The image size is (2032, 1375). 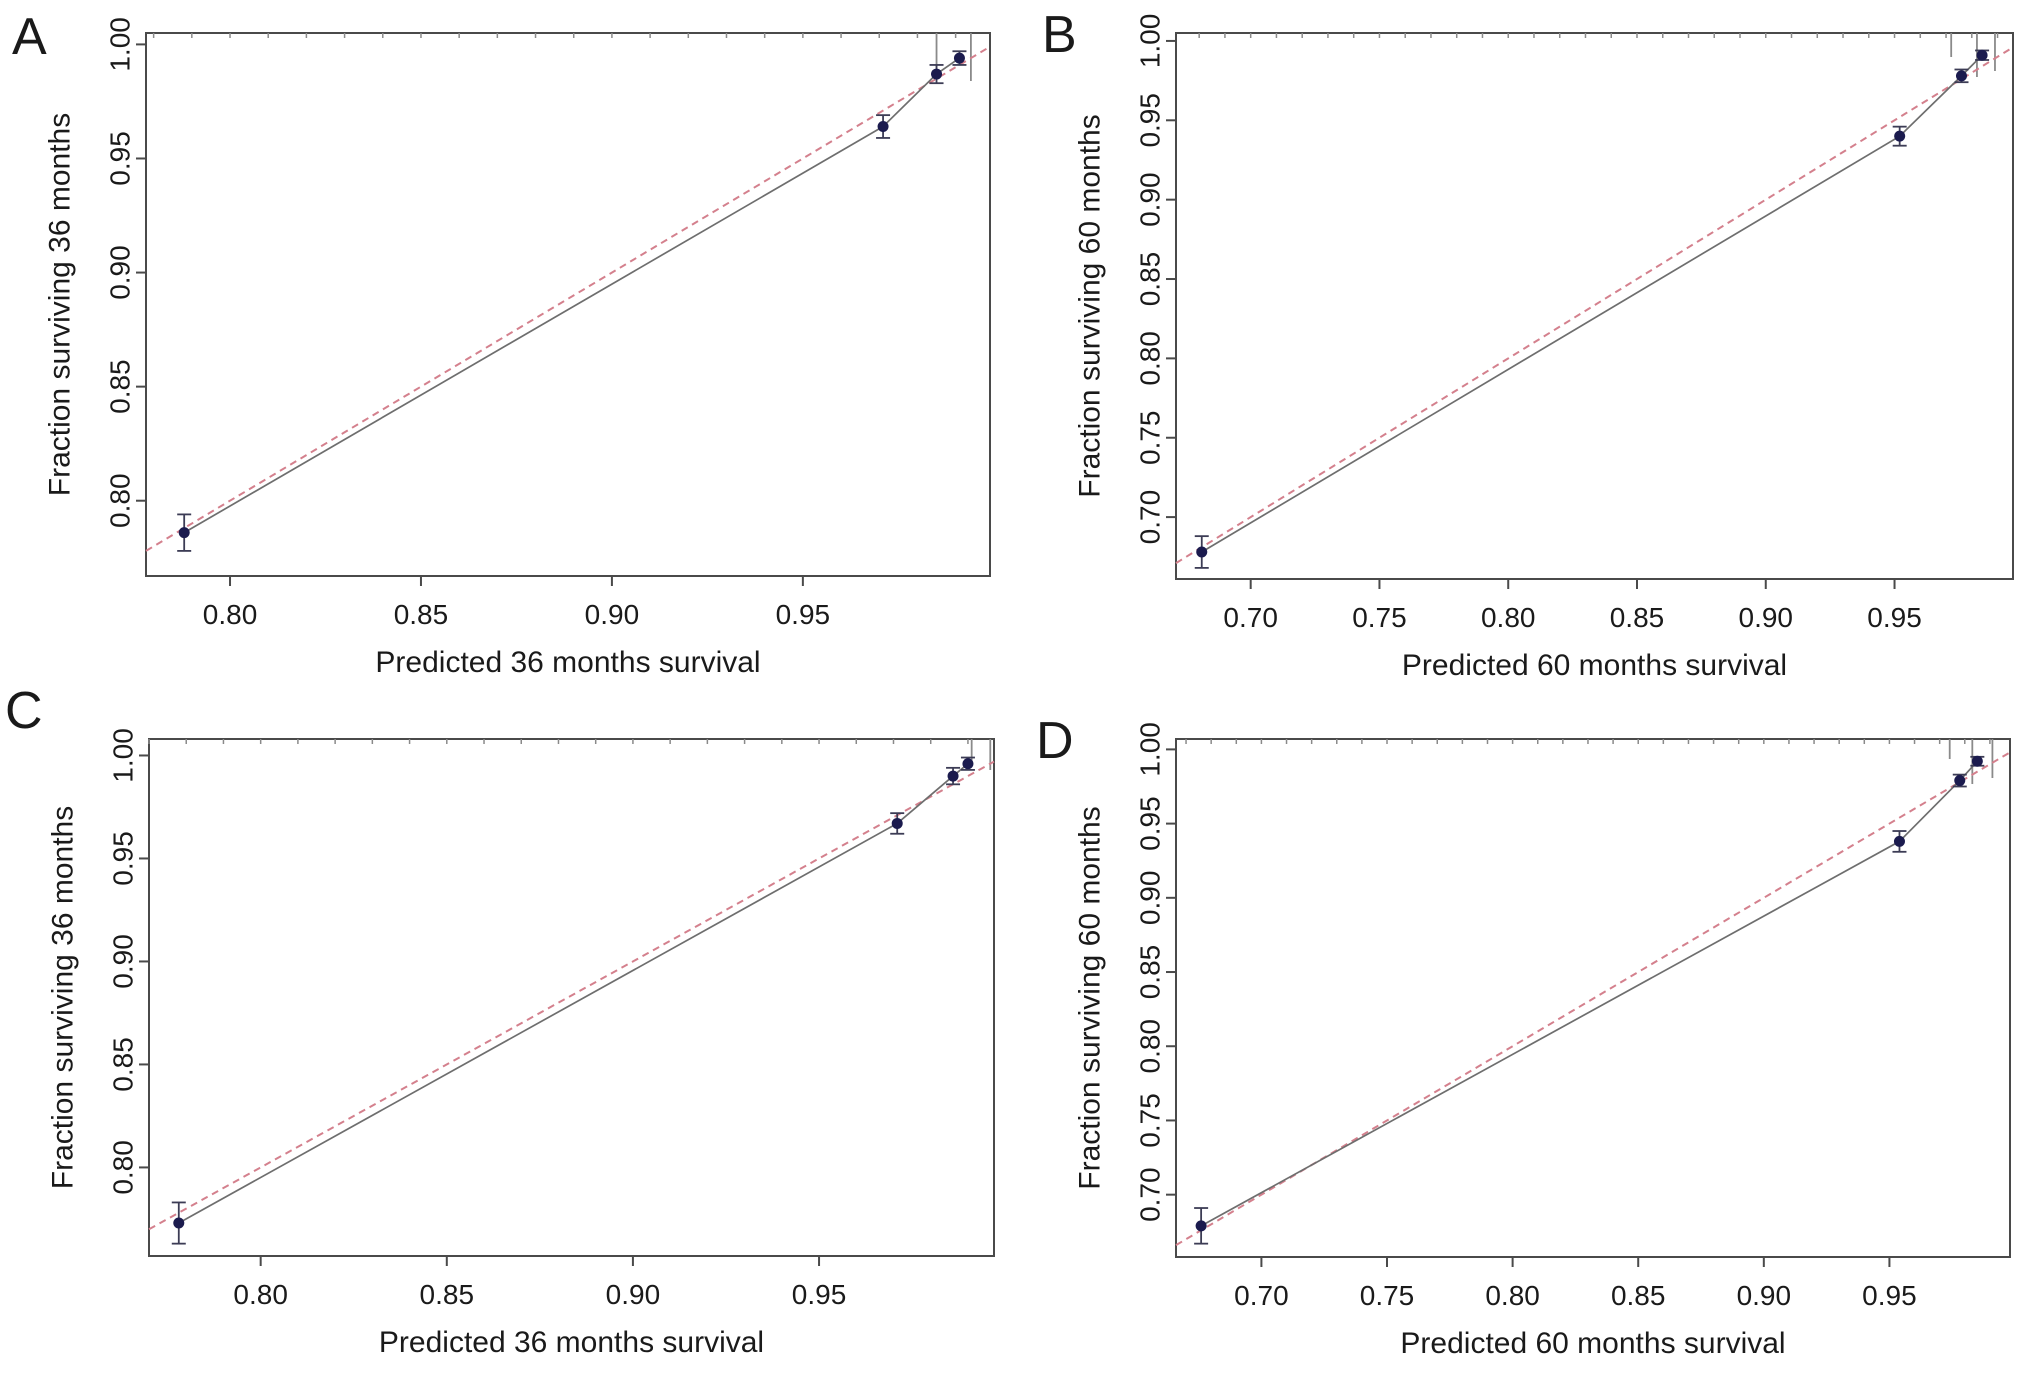 I want to click on x-axis-title-D: Predicted 60 months survival, so click(x=1592, y=1343).